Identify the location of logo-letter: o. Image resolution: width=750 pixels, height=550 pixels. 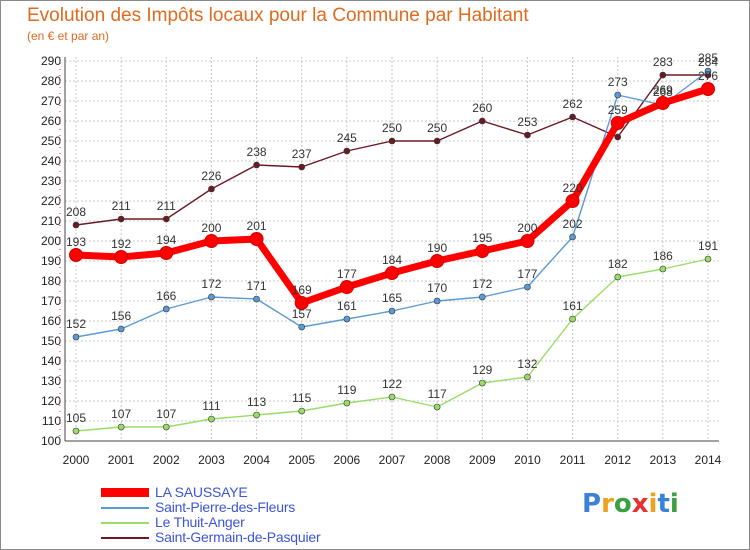
(622, 504).